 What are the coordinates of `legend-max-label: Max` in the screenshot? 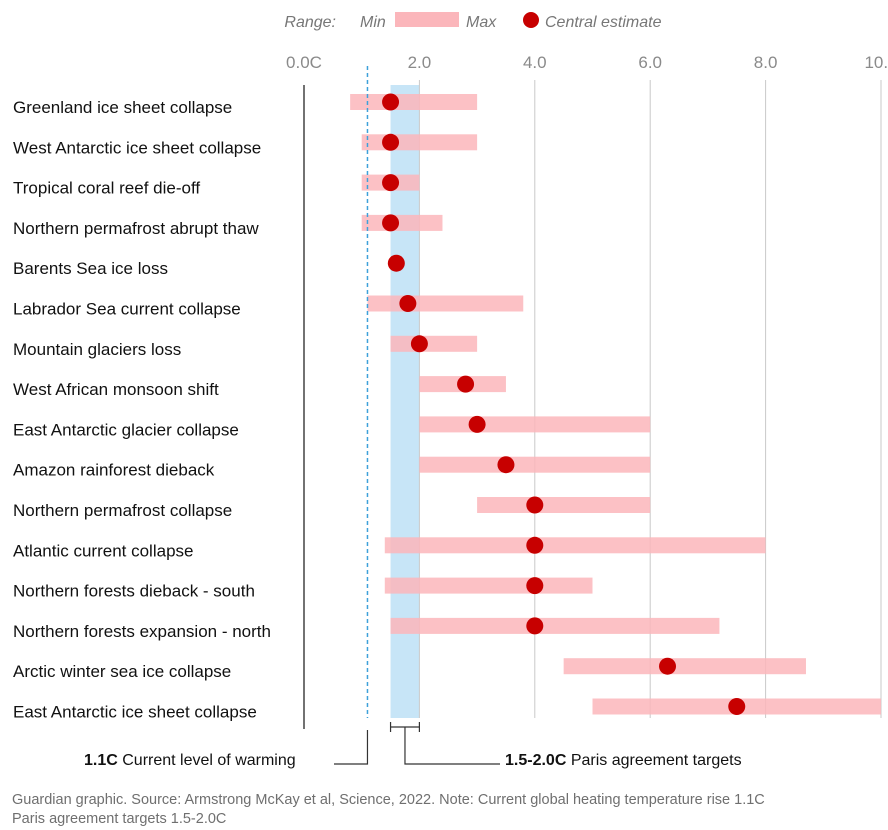 It's located at (481, 22).